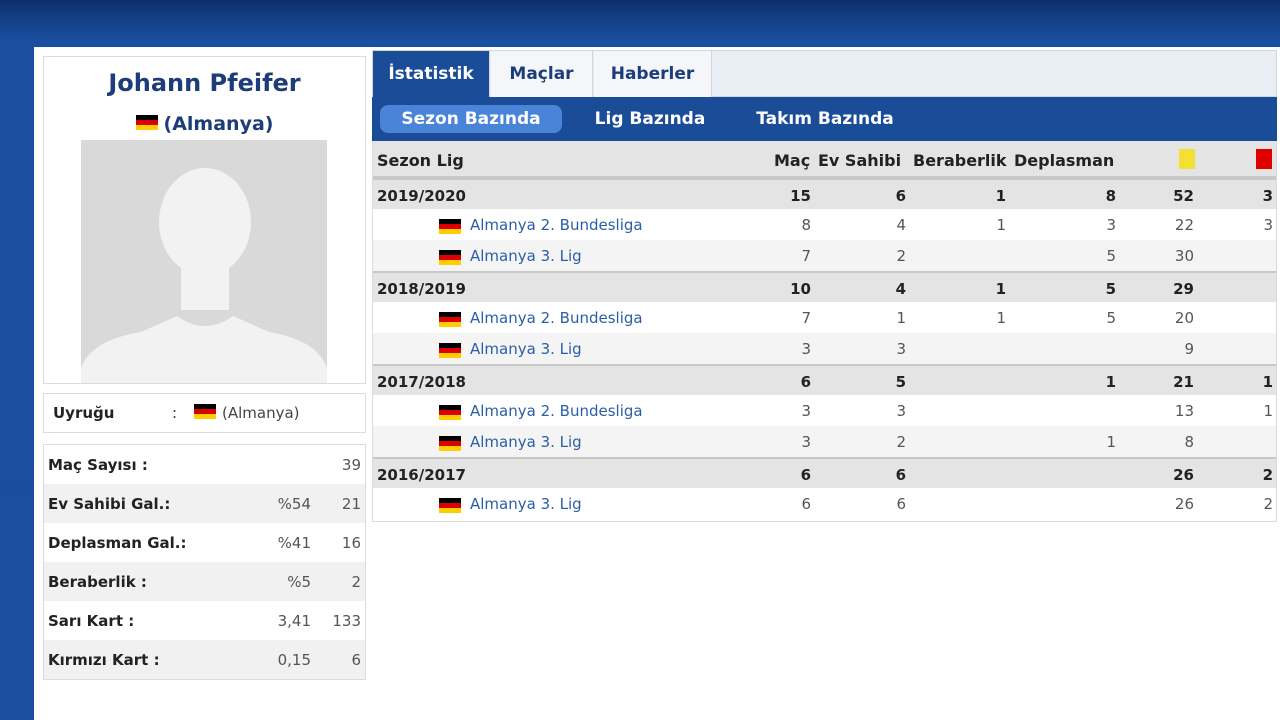 The image size is (1280, 720). I want to click on player-nation-text: (Almanya), so click(218, 124).